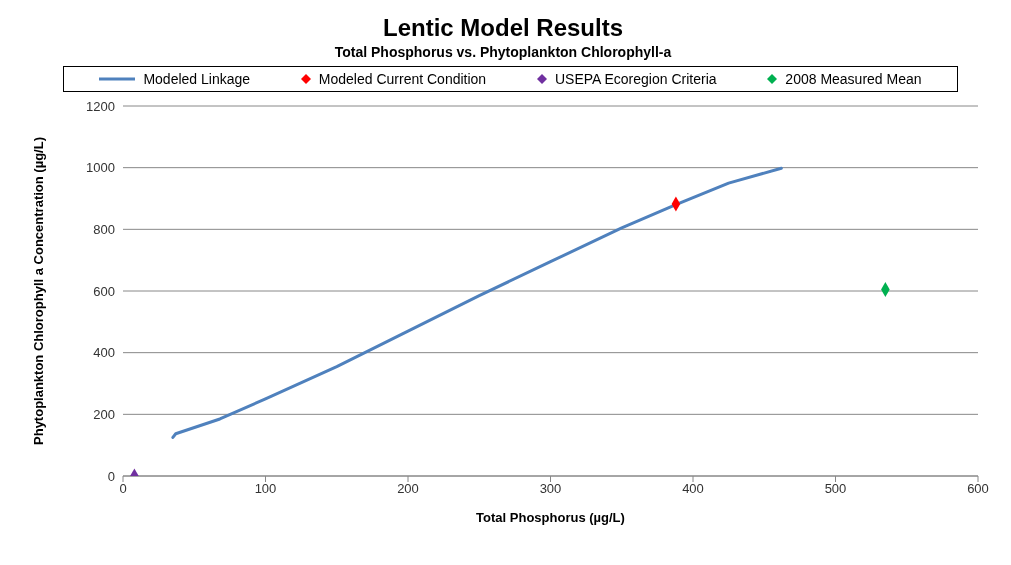 The image size is (1011, 565). Describe the element at coordinates (100, 168) in the screenshot. I see `y-tick-label: 1000` at that location.